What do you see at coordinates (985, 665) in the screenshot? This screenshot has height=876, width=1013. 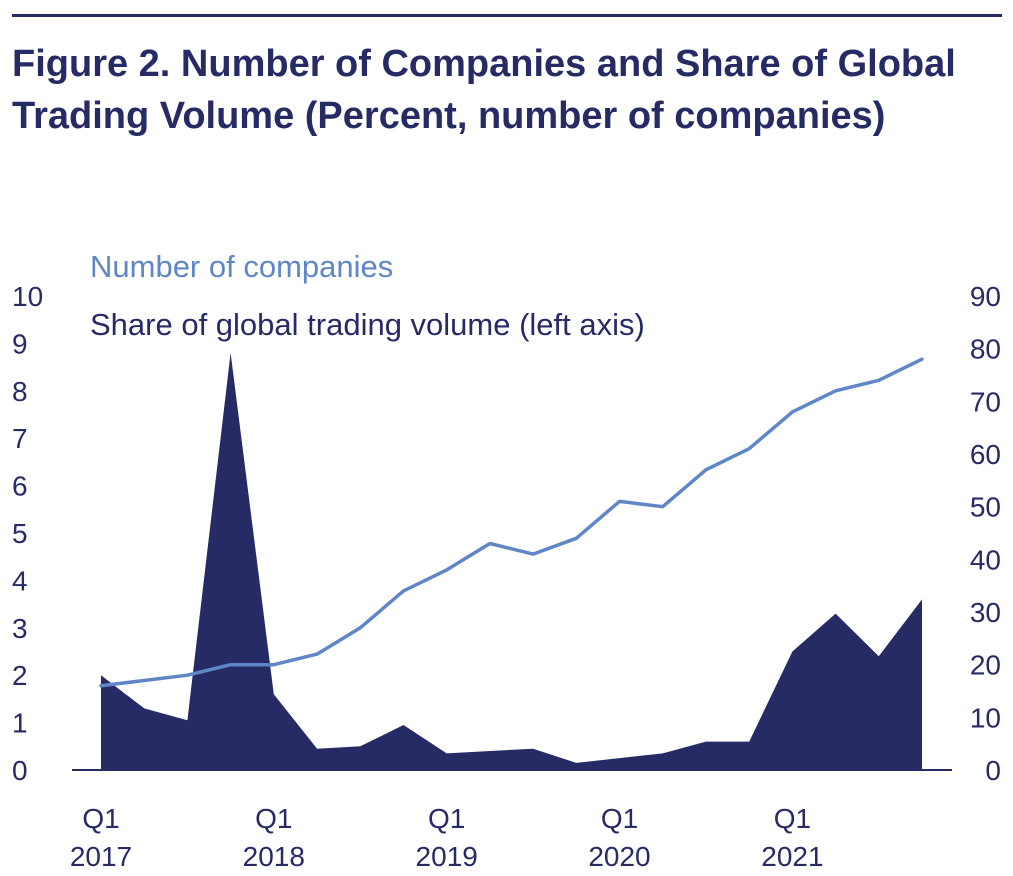 I see `right-axis-tick-label: 20` at bounding box center [985, 665].